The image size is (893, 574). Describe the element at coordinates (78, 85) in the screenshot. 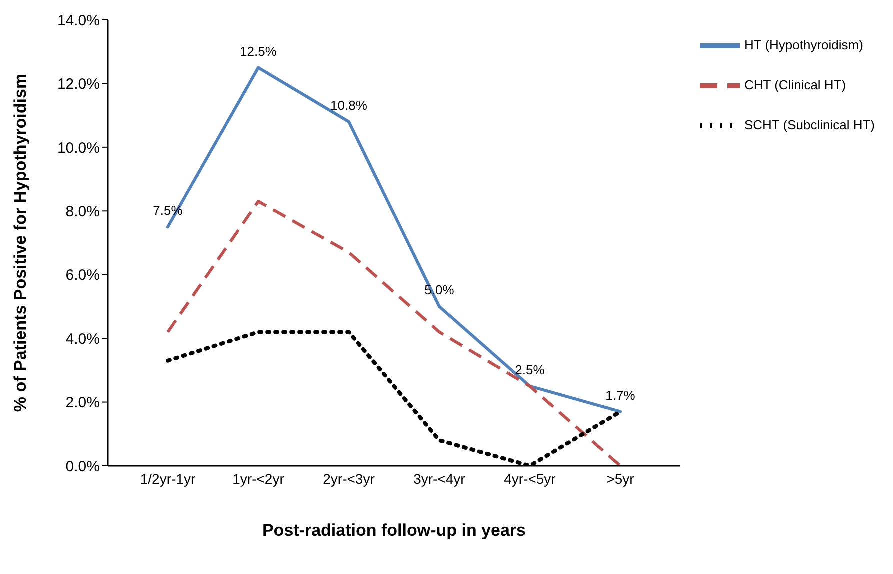

I see `y-tick-label: 12.0%` at that location.